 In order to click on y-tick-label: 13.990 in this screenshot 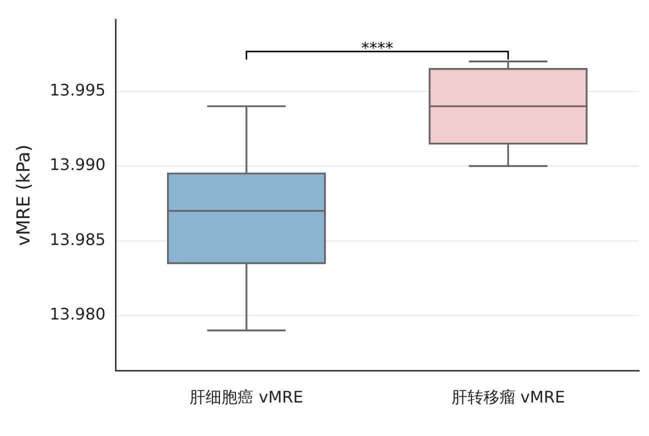, I will do `click(78, 164)`.